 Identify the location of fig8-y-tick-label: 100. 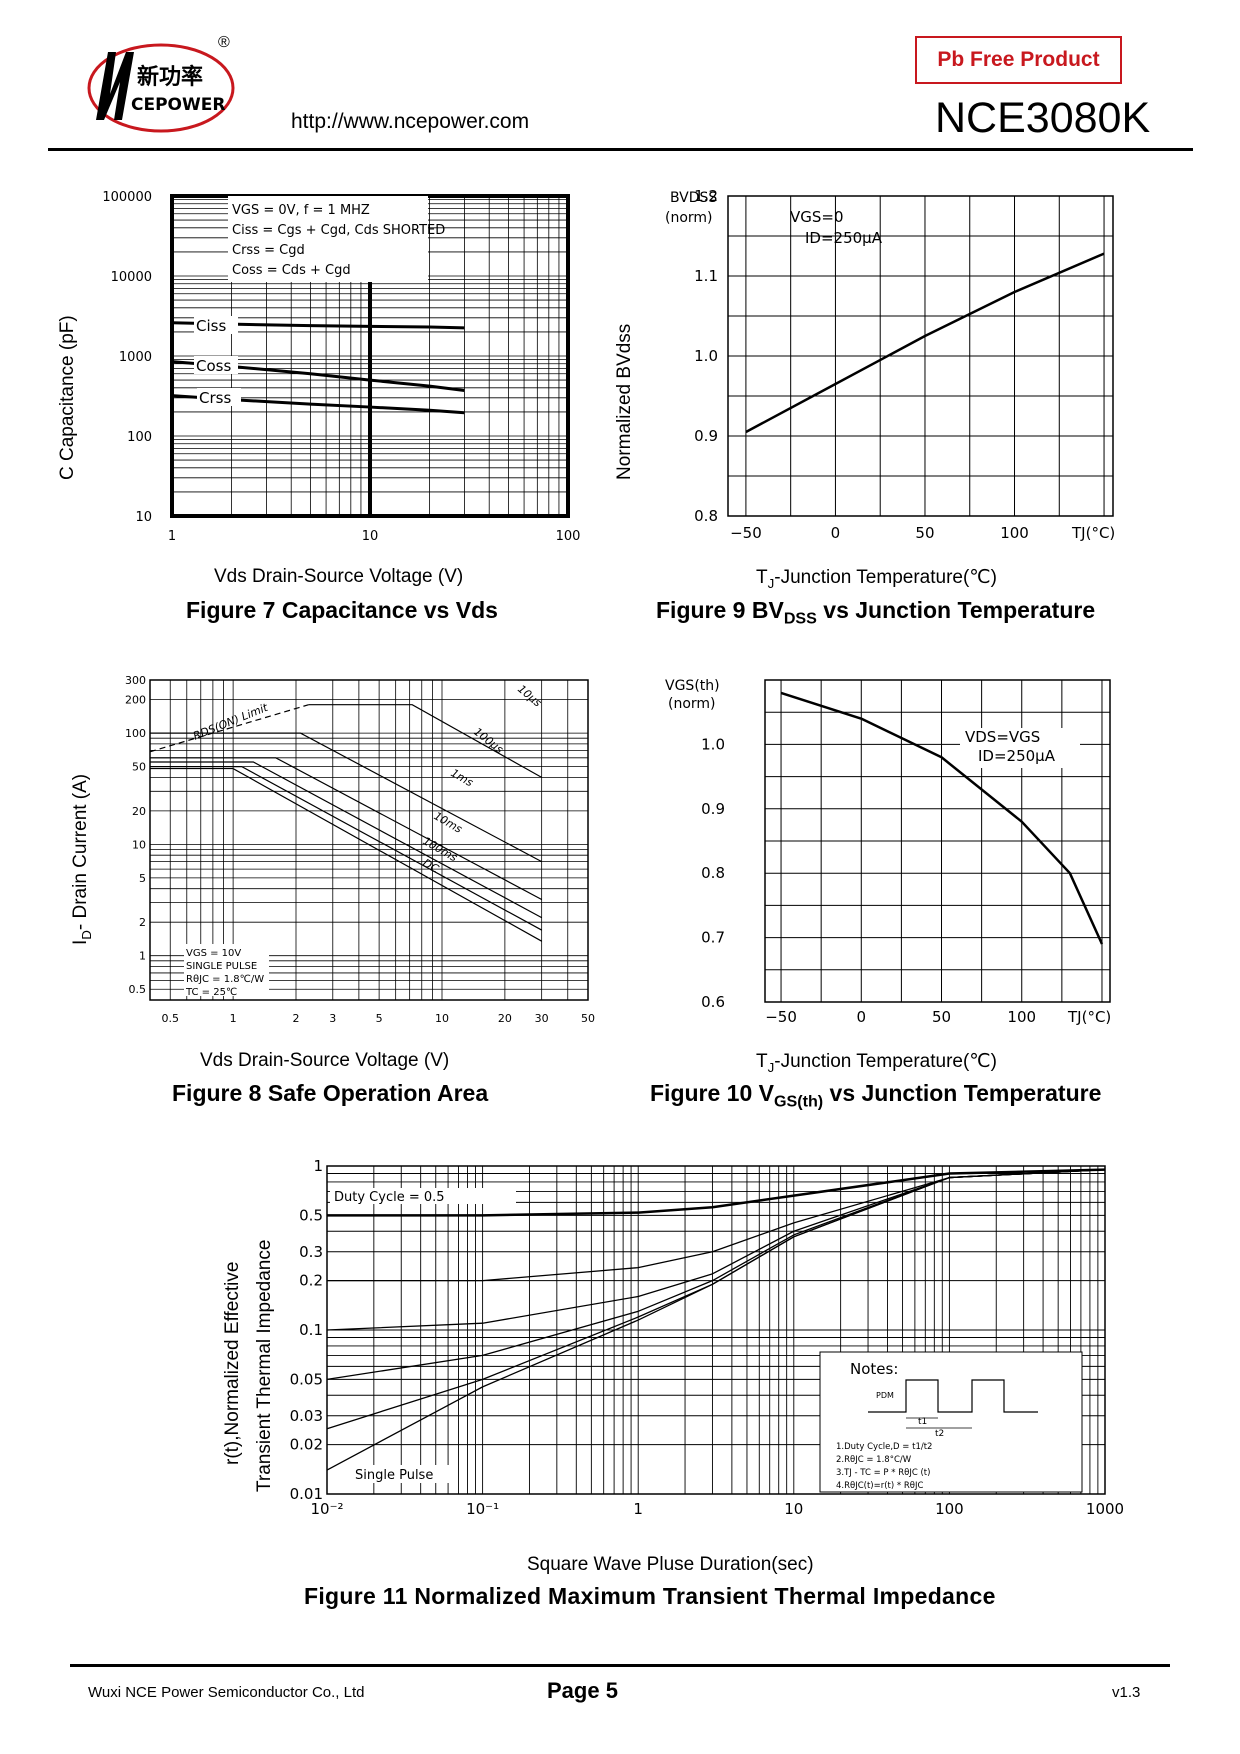
(135, 733).